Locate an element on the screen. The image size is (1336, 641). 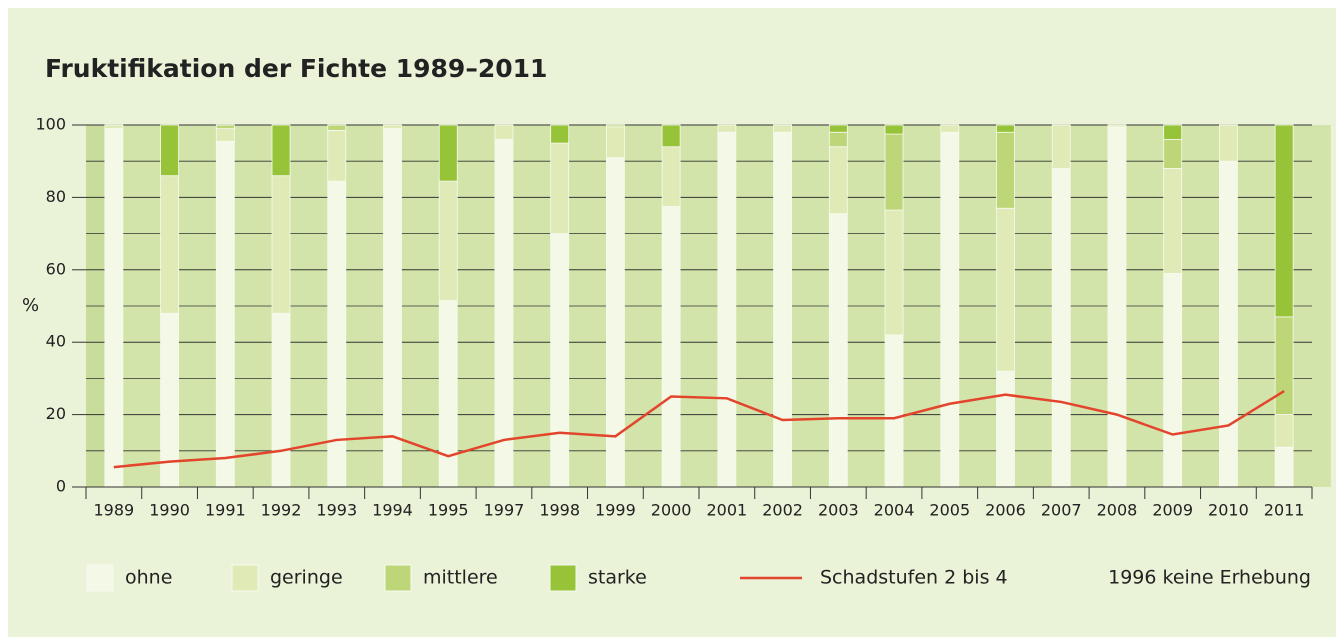
legend-label: ohne is located at coordinates (148, 578).